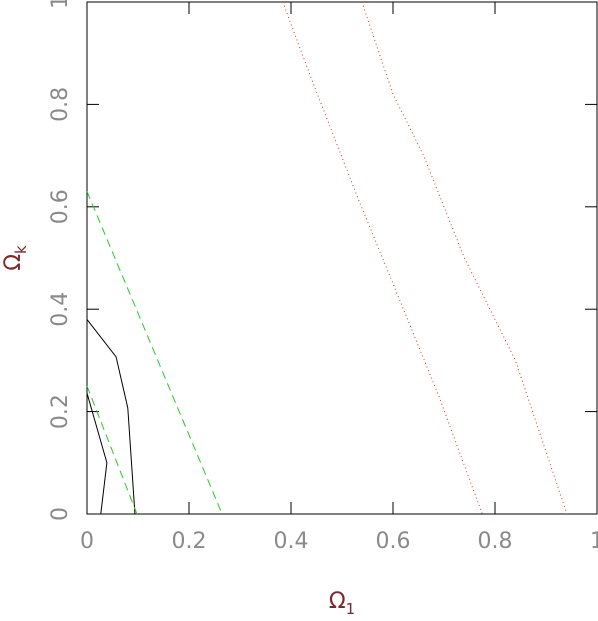 The image size is (598, 621). I want to click on x-tick-label: 0, so click(87, 541).